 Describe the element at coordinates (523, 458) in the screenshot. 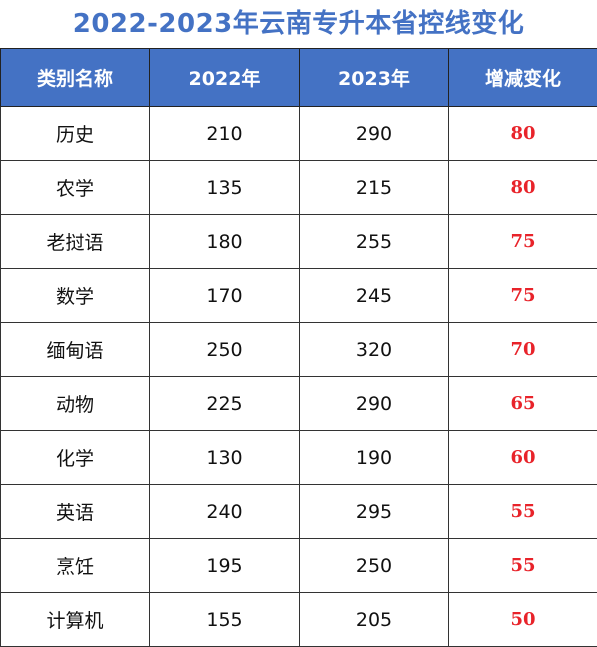

I see `cell-change: 60` at that location.